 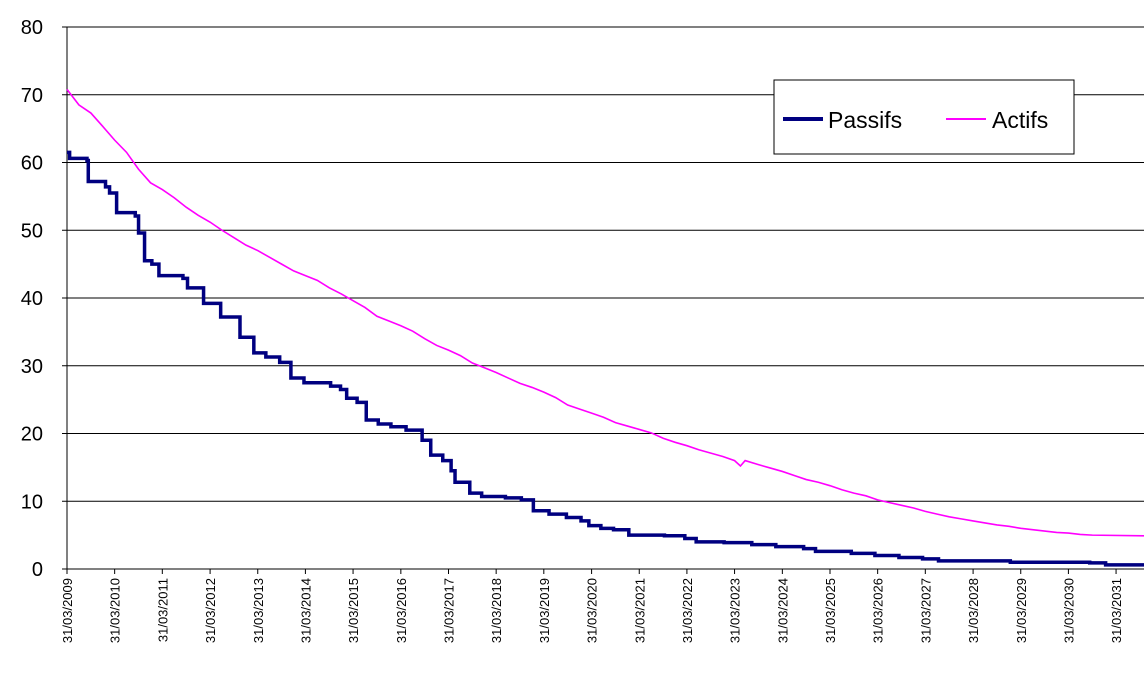 What do you see at coordinates (544, 610) in the screenshot?
I see `x-tick-label: 31/03/2019` at bounding box center [544, 610].